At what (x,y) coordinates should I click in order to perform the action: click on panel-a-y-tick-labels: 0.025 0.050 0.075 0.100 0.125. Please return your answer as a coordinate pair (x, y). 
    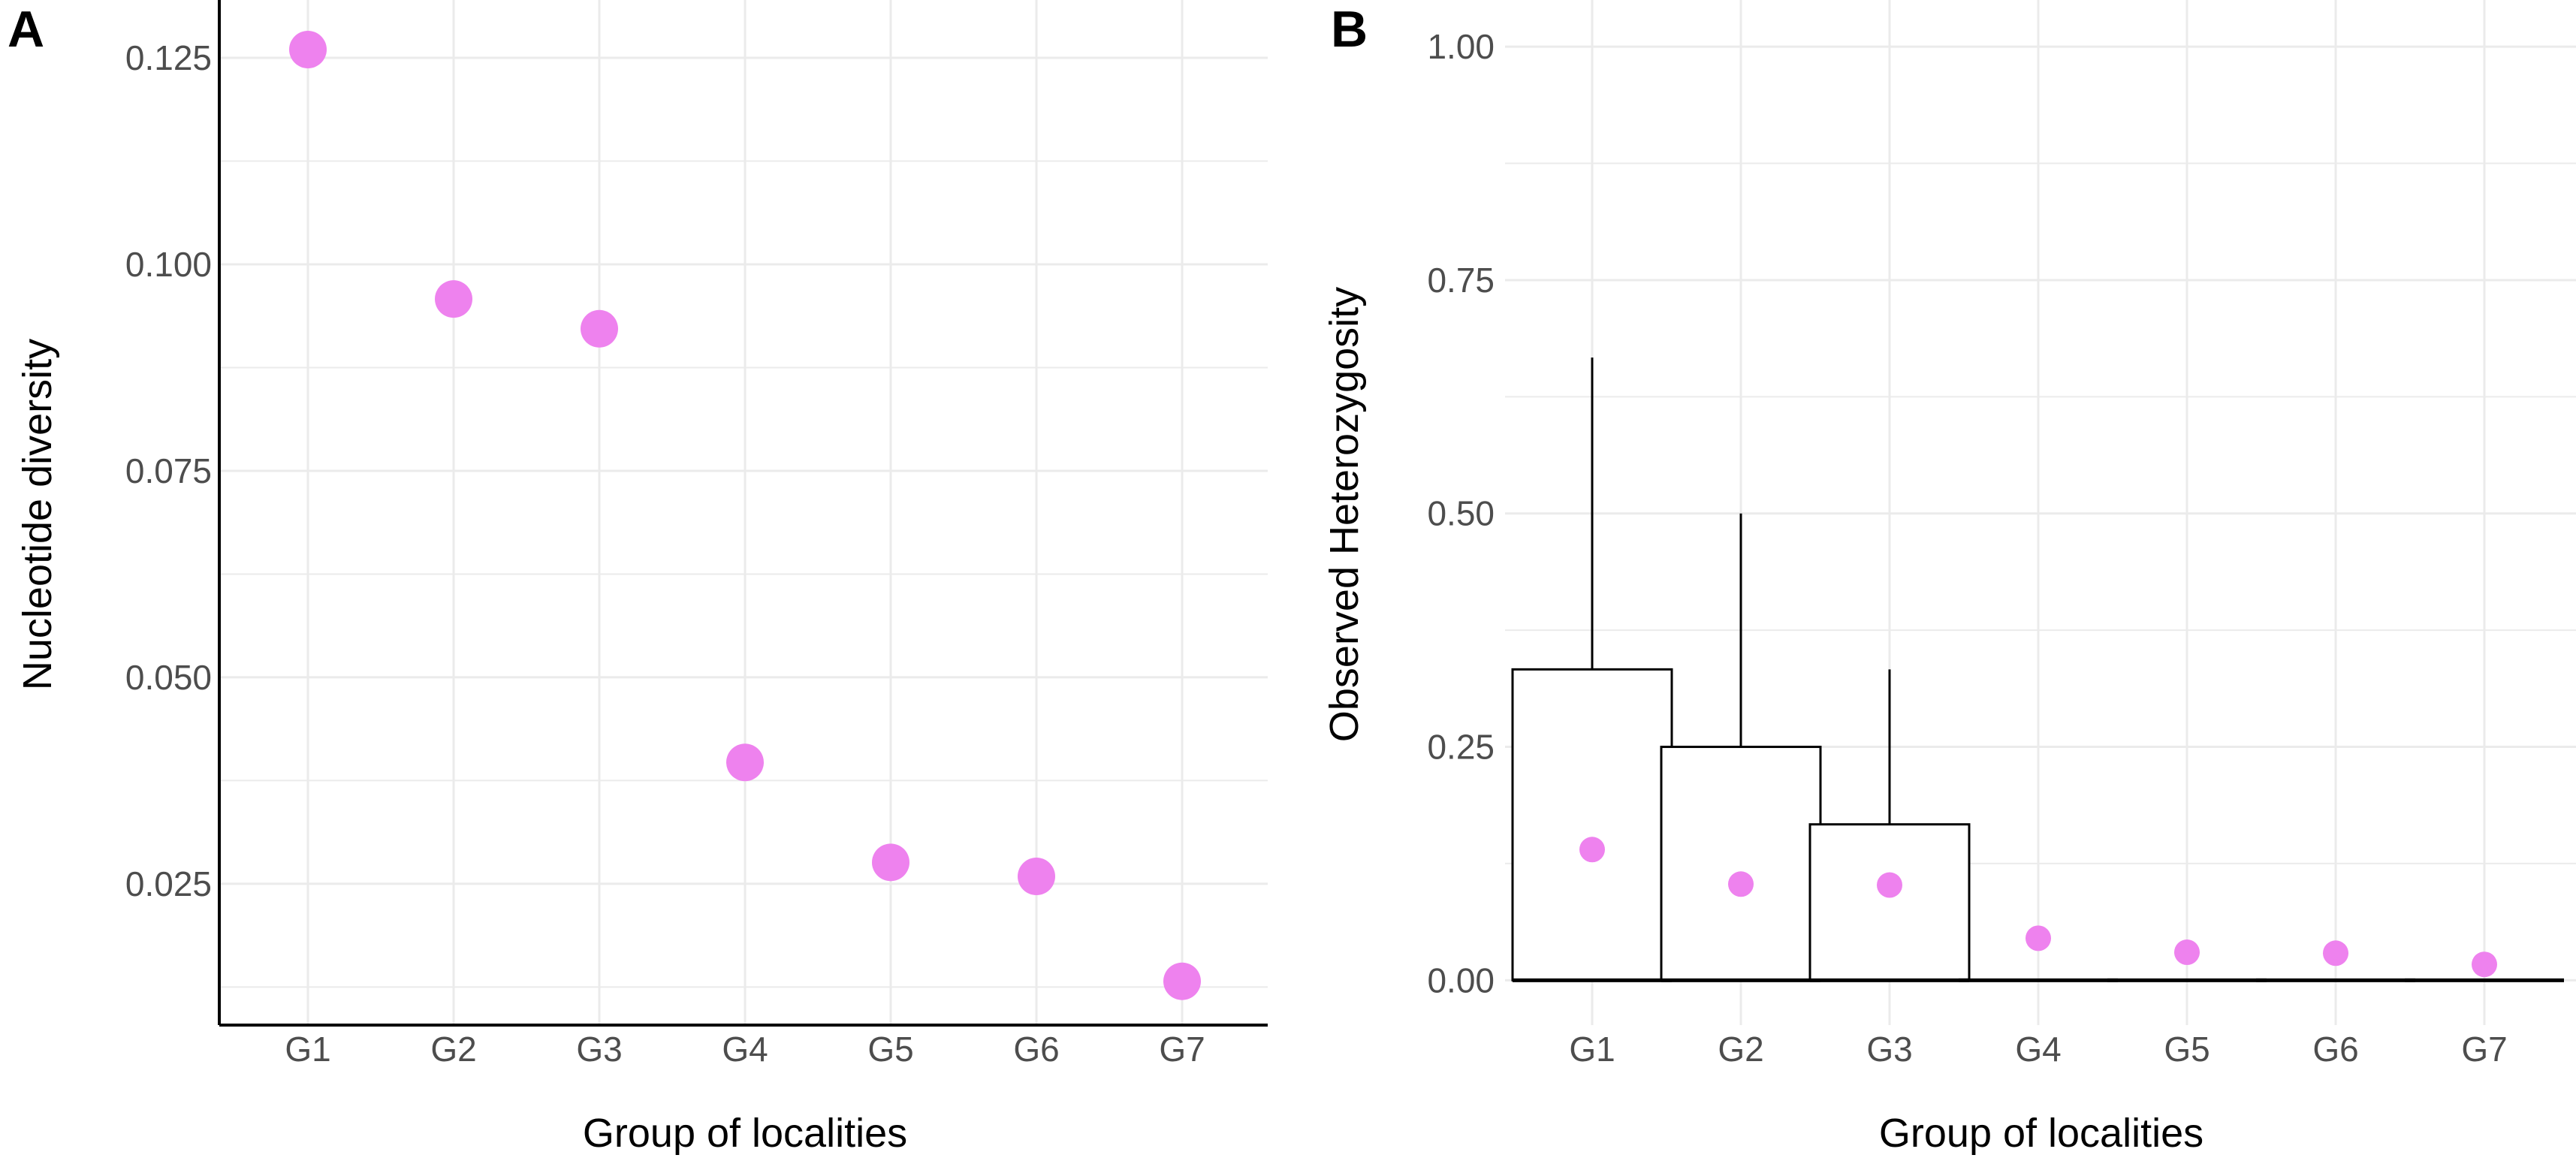
    Looking at the image, I should click on (169, 471).